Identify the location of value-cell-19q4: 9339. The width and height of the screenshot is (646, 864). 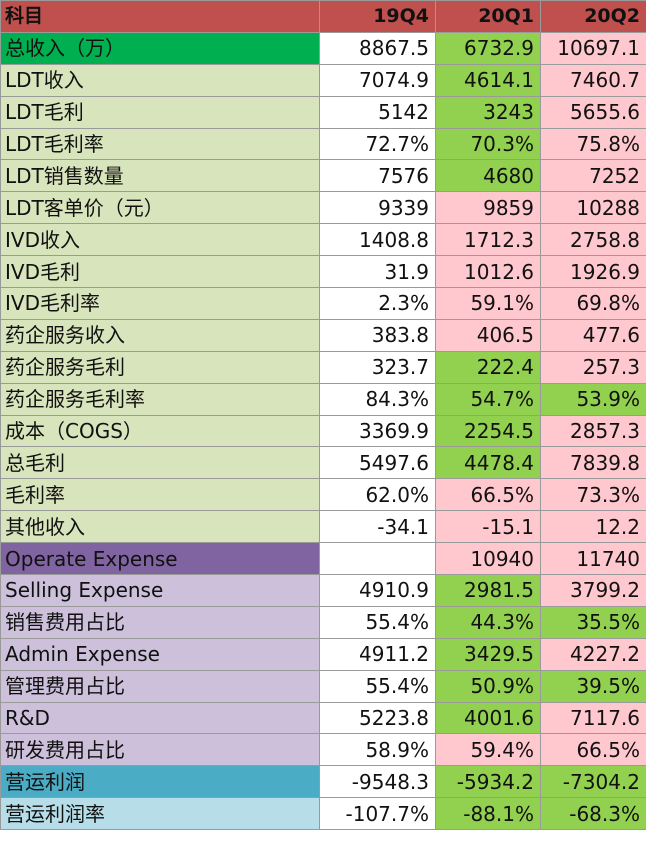
(377, 208).